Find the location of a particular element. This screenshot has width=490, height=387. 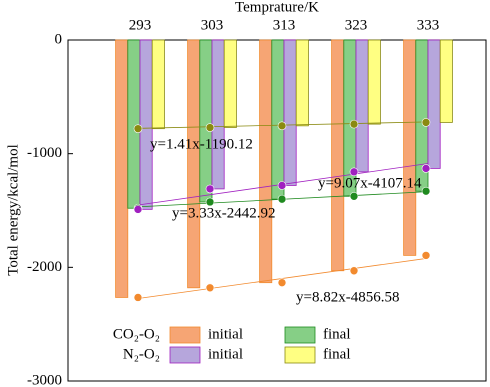

x-axis-title: Temprature/K is located at coordinates (277, 7).